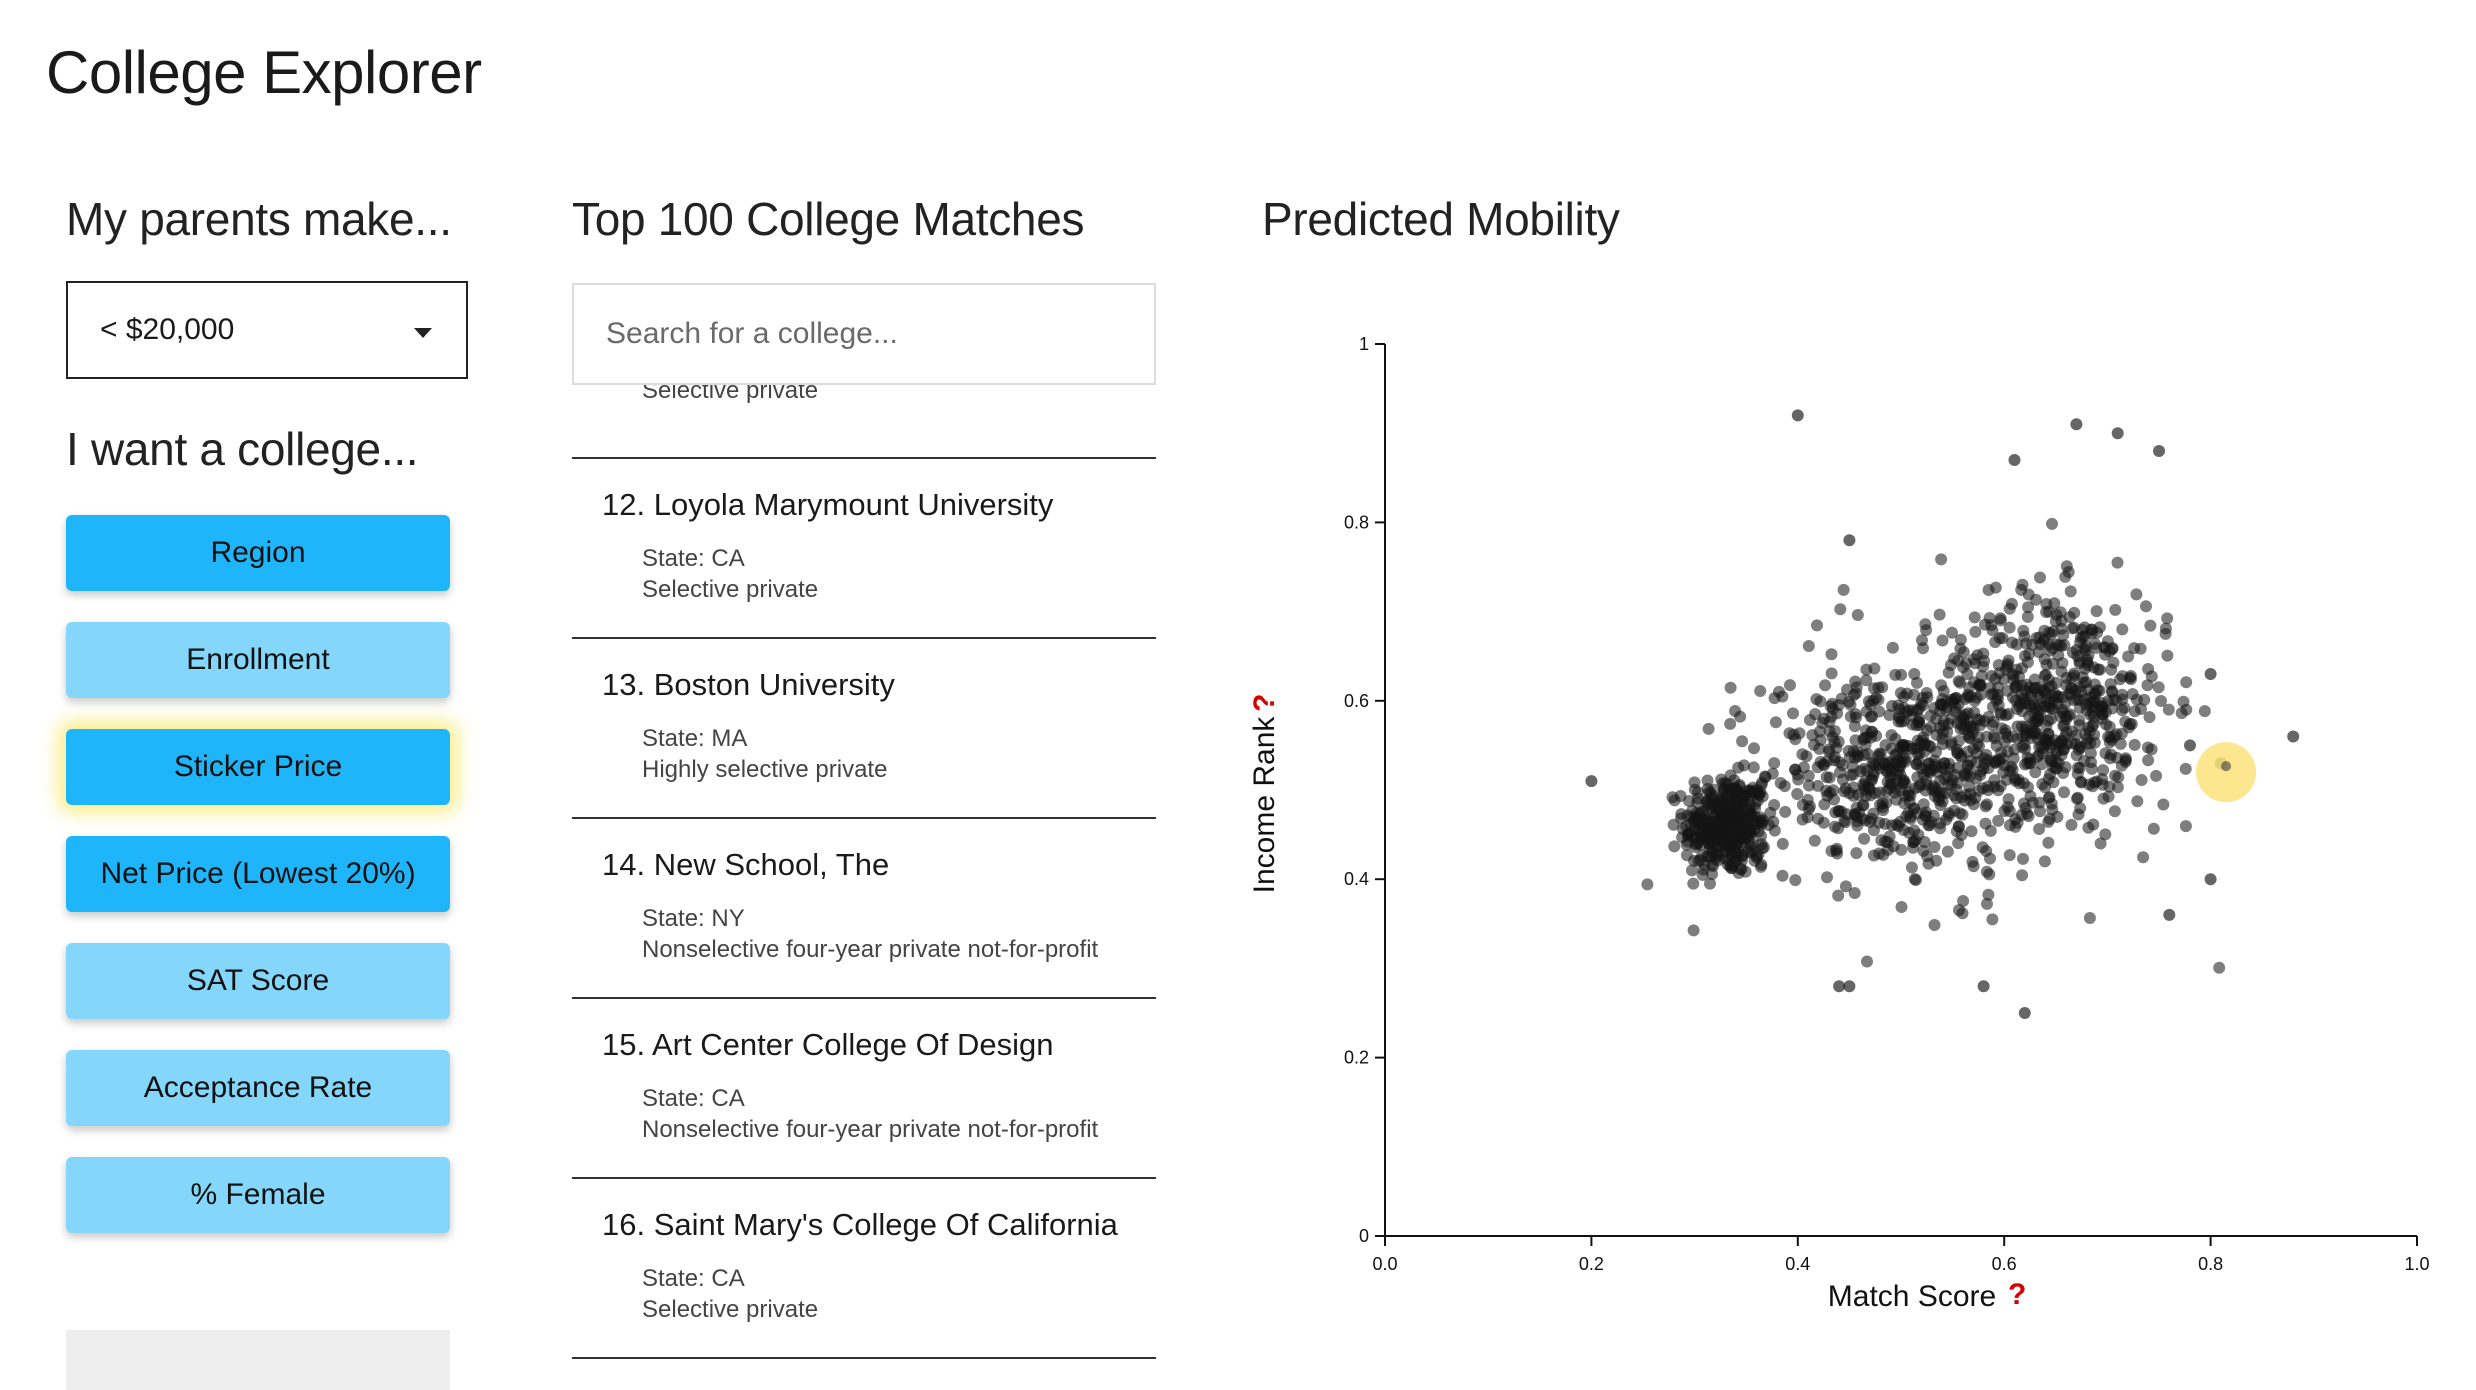 The width and height of the screenshot is (2476, 1390). What do you see at coordinates (267, 330) in the screenshot?
I see `income-select: < $20,000` at bounding box center [267, 330].